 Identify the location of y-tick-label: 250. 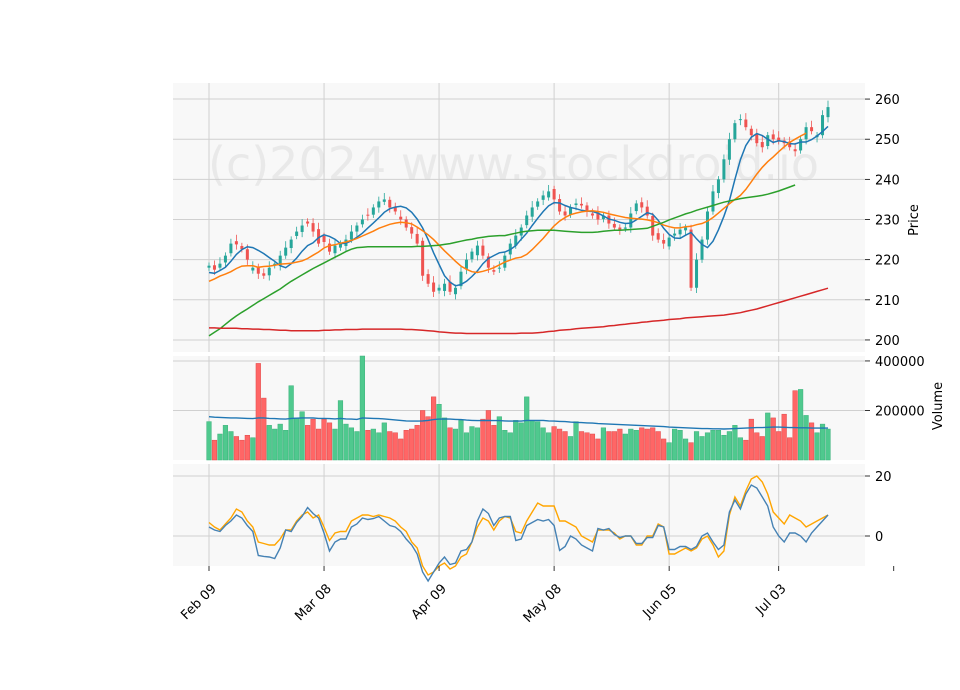
(887, 140).